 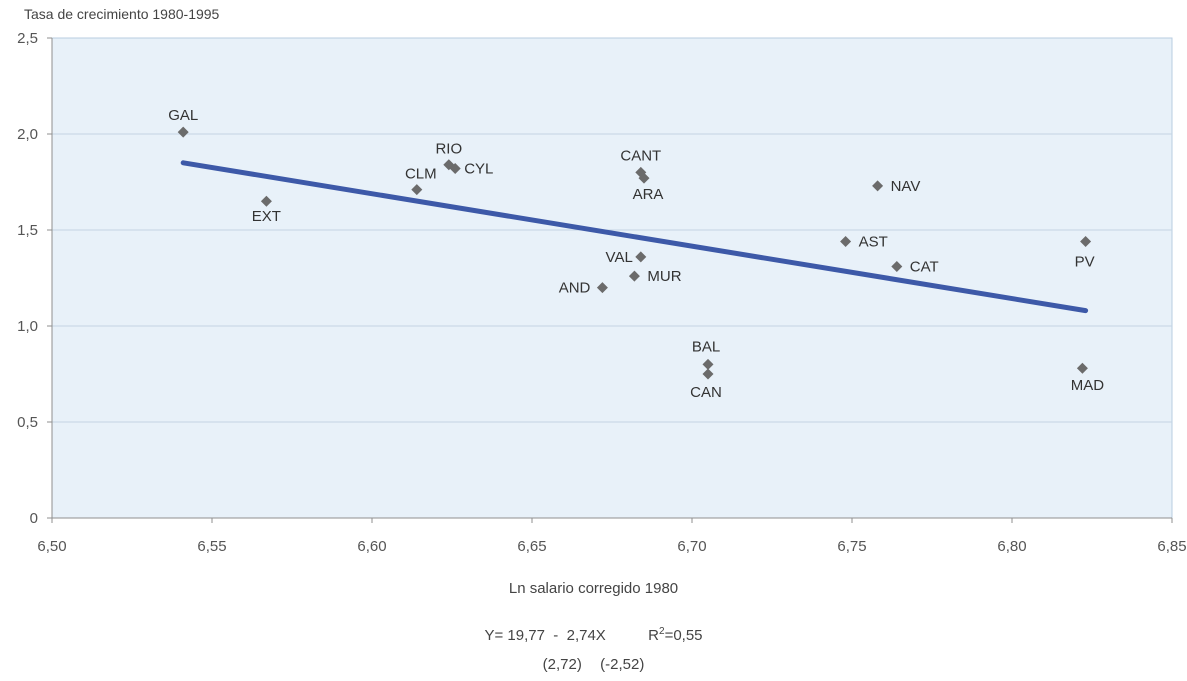 What do you see at coordinates (593, 664) in the screenshot?
I see `standard-errors: (2,72) (-2,52)` at bounding box center [593, 664].